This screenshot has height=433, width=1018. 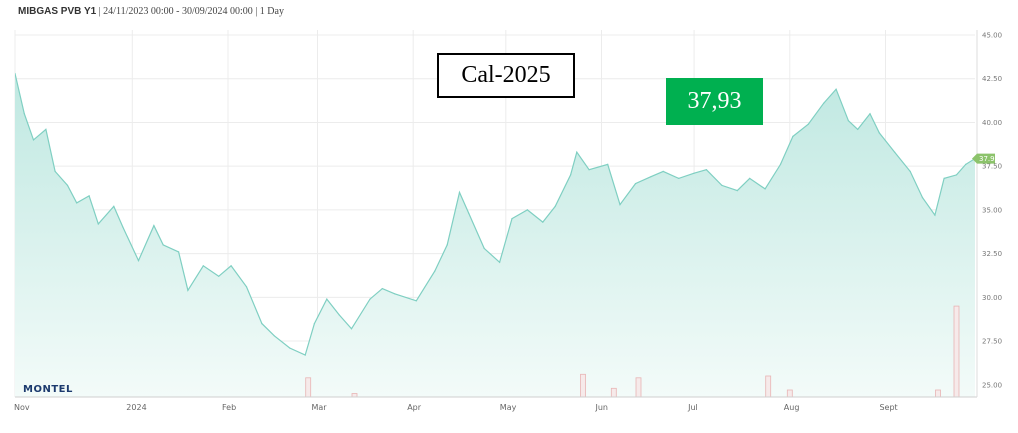 I want to click on last-price-marker, so click(x=983, y=158).